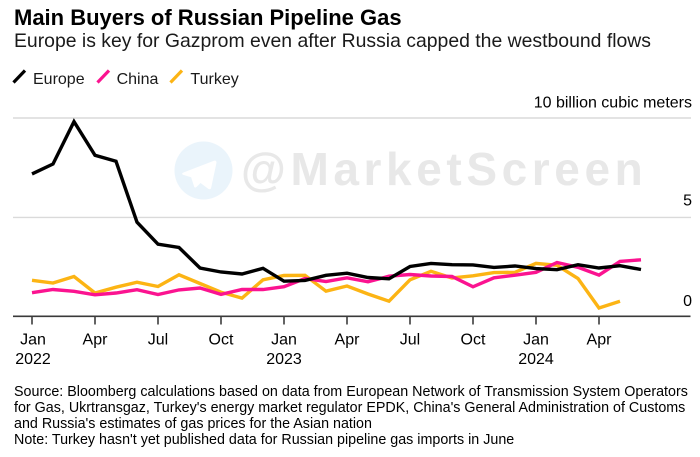  I want to click on svg-text: 2022, so click(33, 359).